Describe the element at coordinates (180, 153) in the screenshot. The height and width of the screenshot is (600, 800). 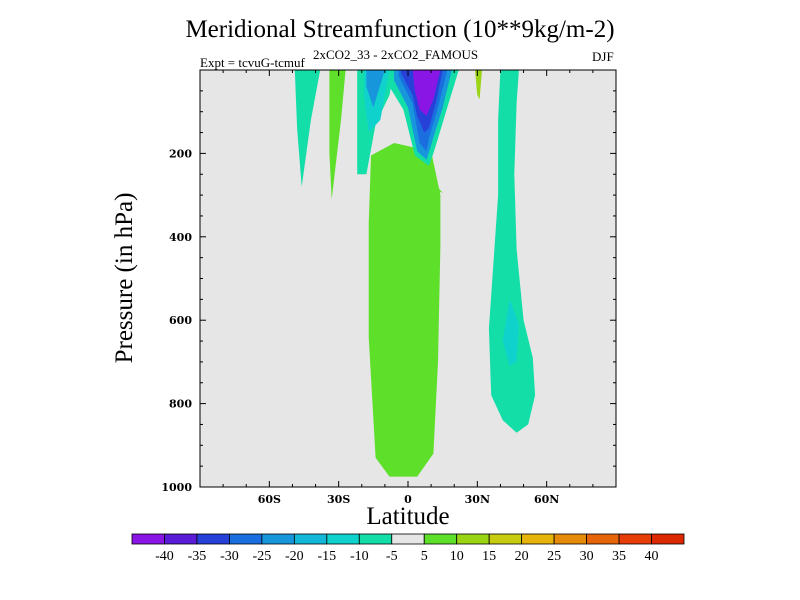
I see `y-tick-label: 200` at that location.